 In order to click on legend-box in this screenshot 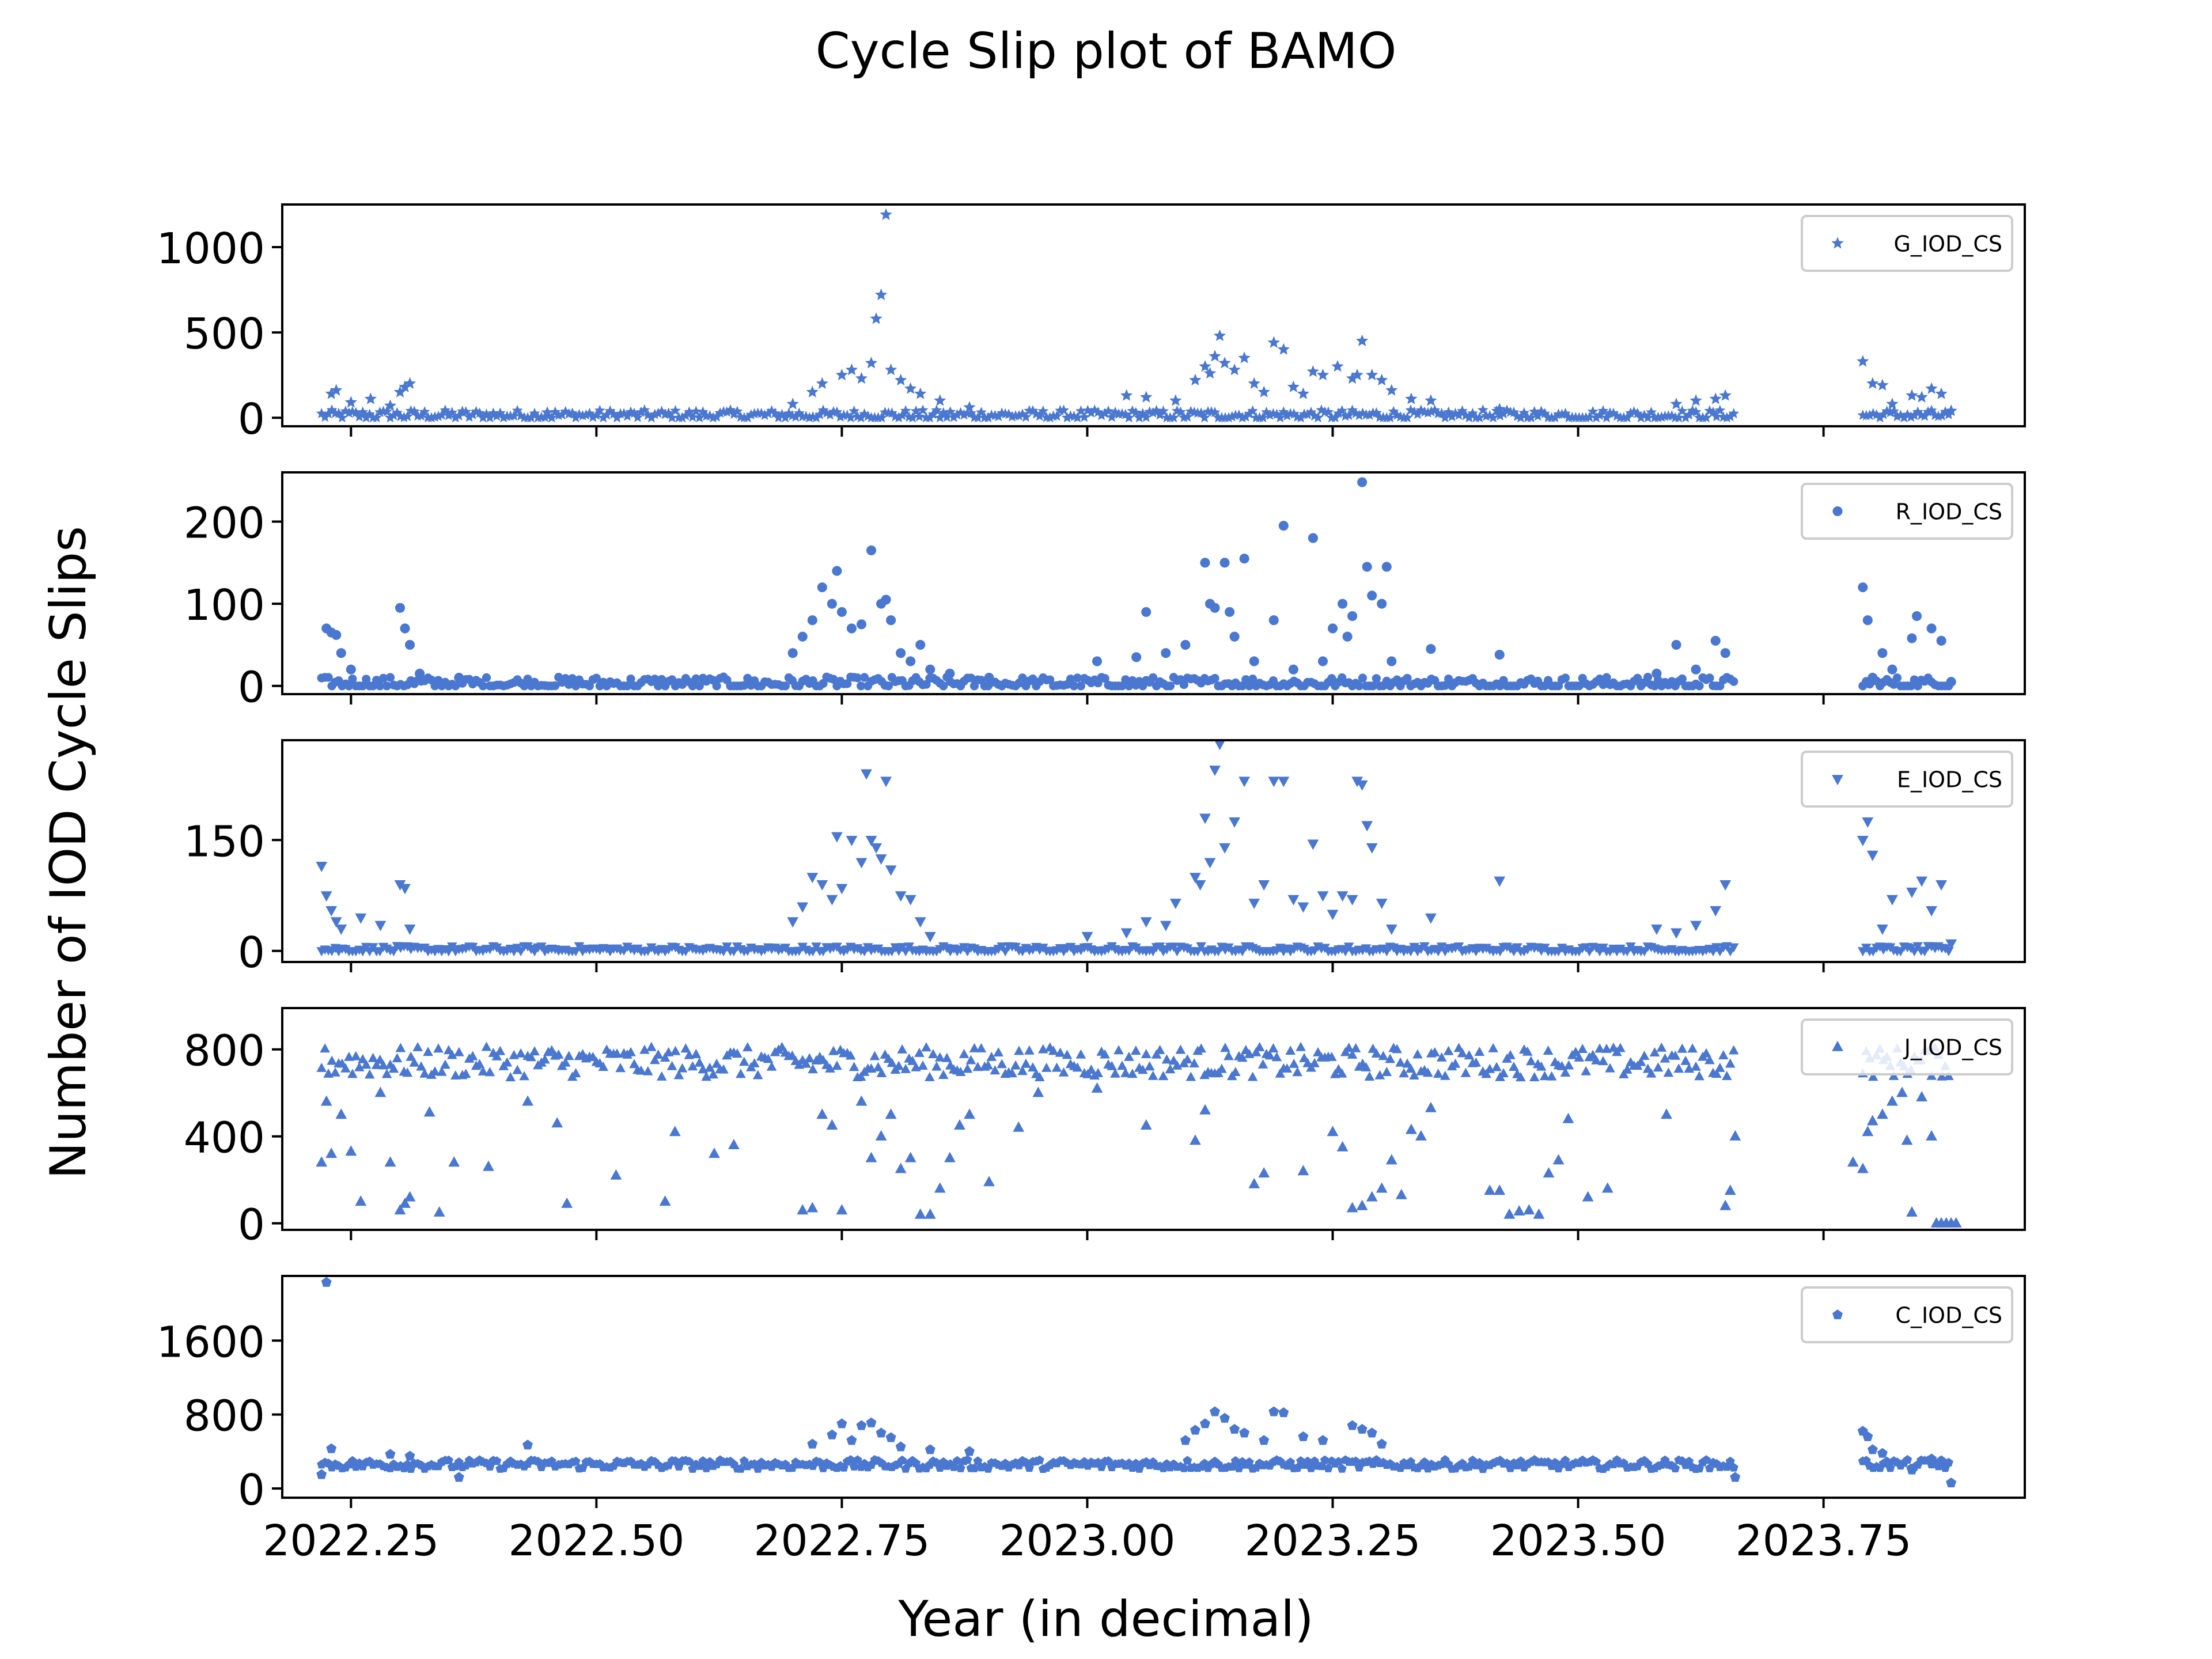, I will do `click(1907, 779)`.